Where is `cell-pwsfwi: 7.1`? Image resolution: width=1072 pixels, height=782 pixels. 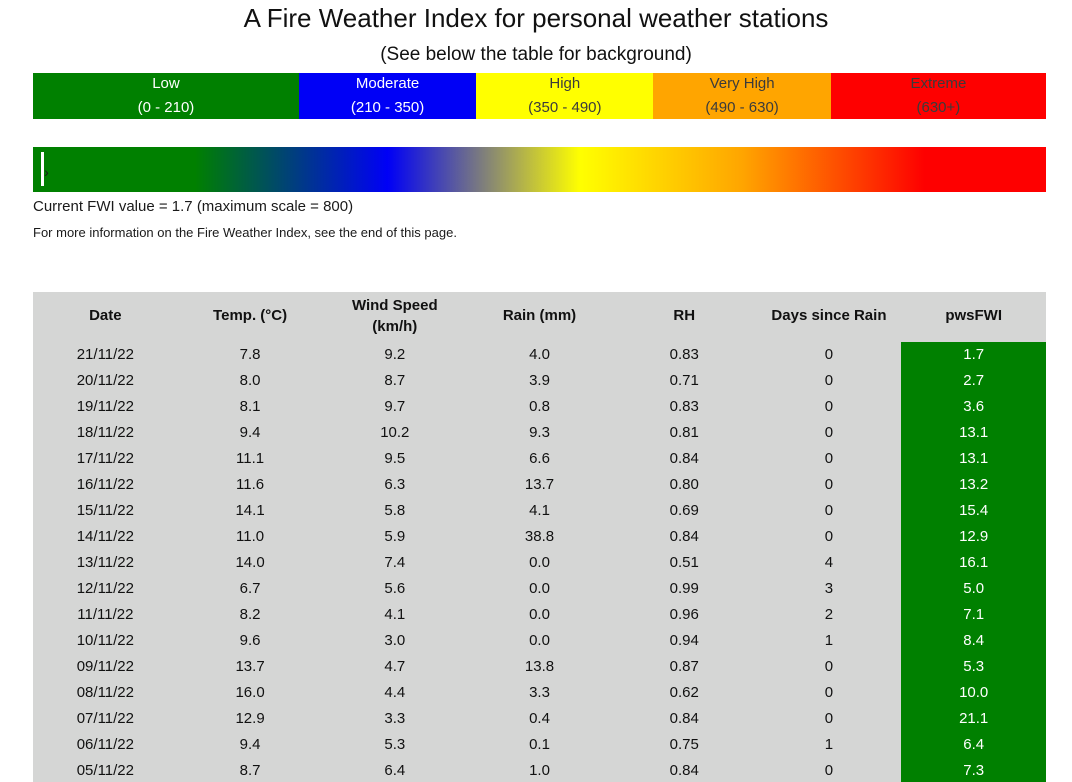 cell-pwsfwi: 7.1 is located at coordinates (974, 614).